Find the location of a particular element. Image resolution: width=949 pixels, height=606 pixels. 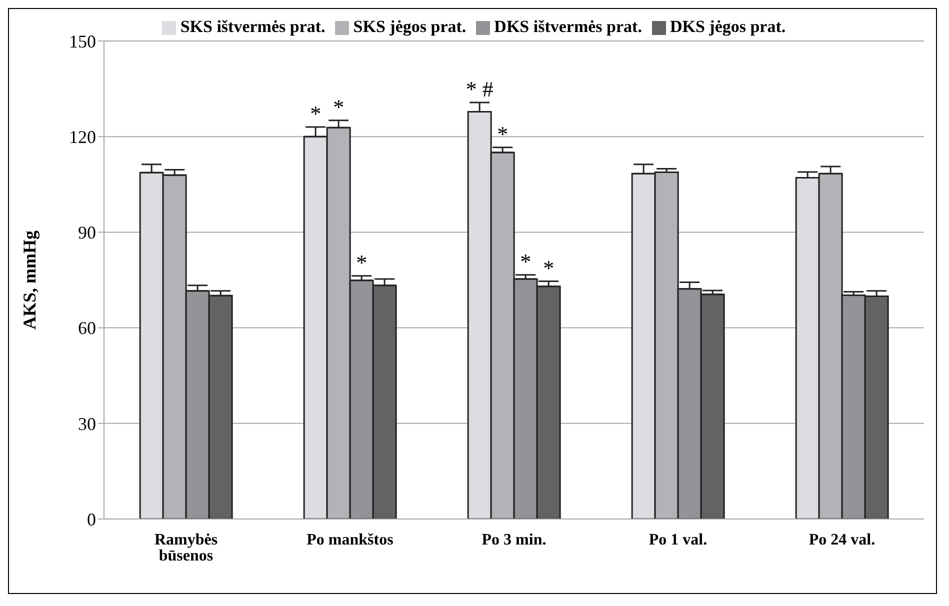

y-tick-label: 90 is located at coordinates (87, 232).